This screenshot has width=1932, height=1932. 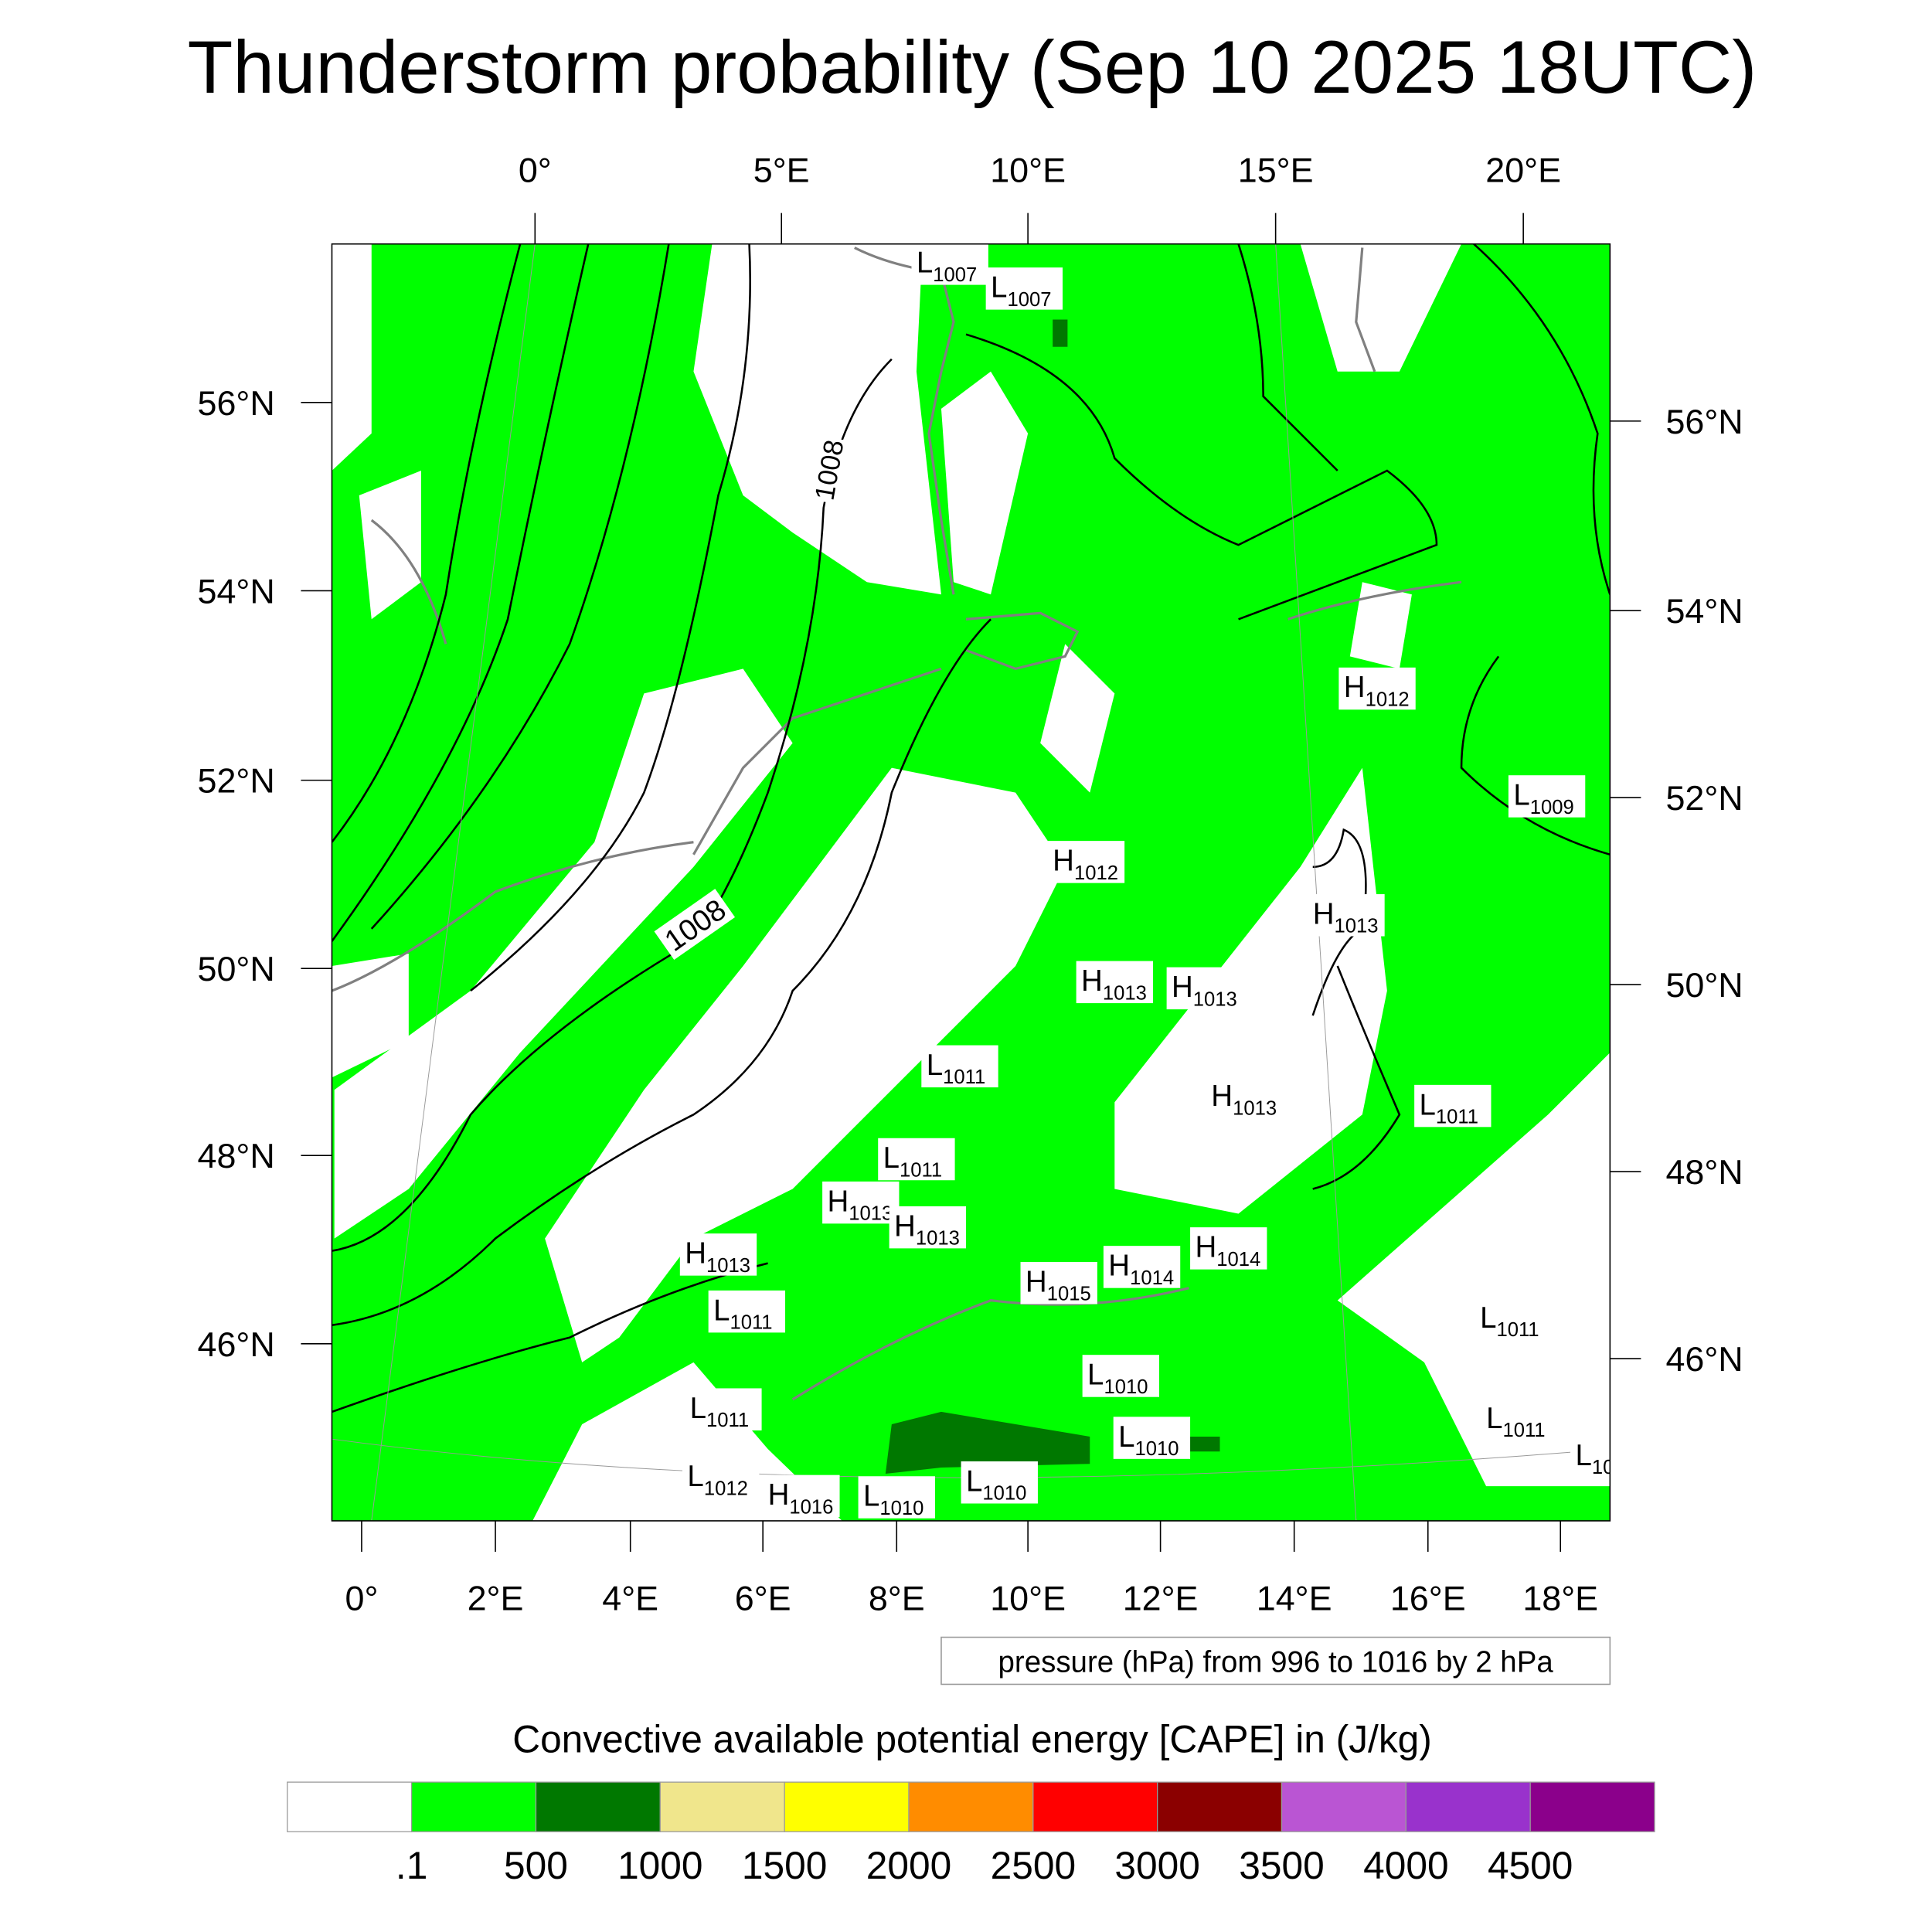 What do you see at coordinates (237, 1345) in the screenshot?
I see `left-lat-label: 46°N` at bounding box center [237, 1345].